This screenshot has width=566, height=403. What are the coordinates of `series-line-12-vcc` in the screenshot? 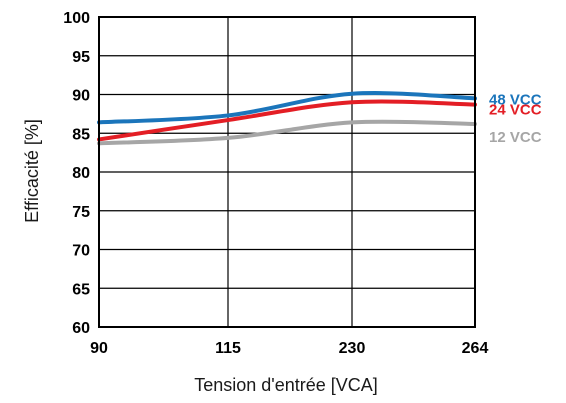 It's located at (287, 132).